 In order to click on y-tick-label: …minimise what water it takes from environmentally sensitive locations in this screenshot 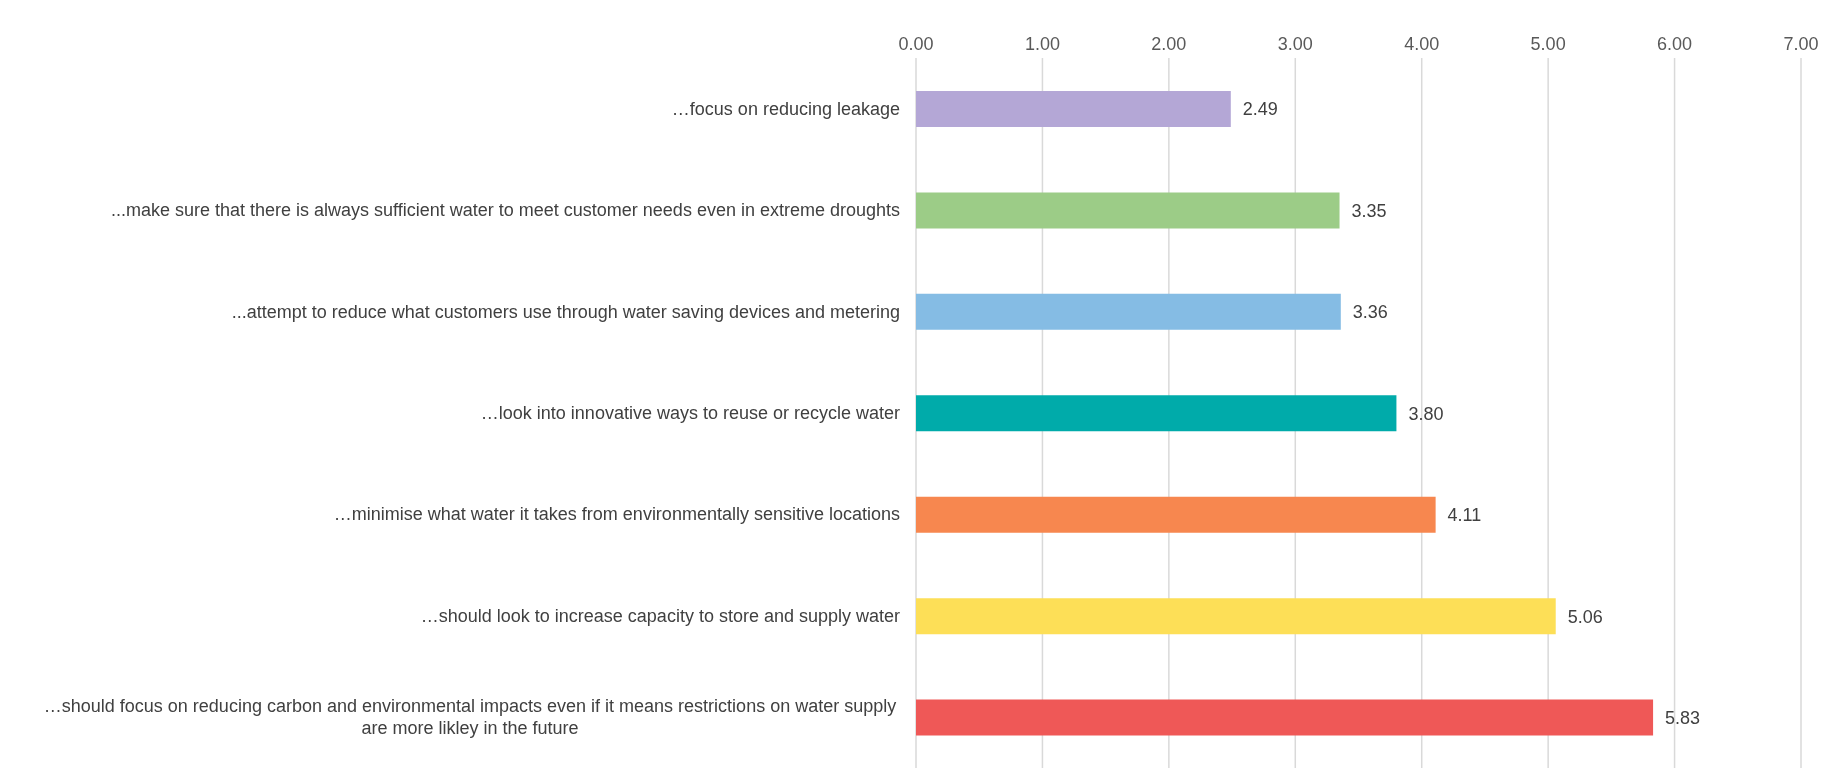, I will do `click(616, 514)`.